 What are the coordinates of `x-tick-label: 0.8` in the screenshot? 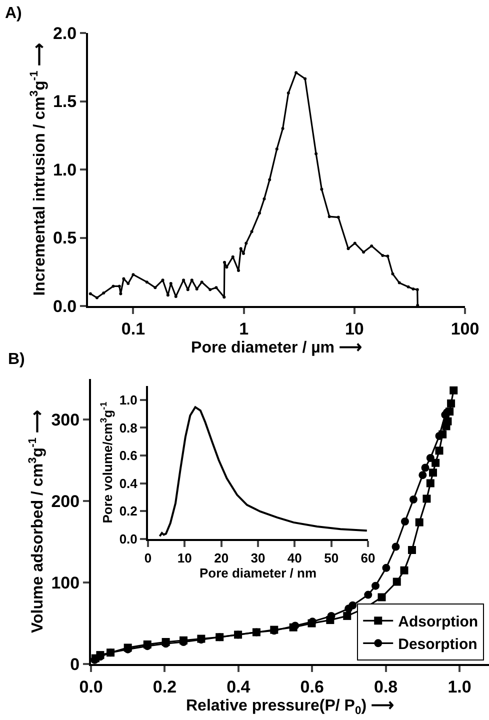 It's located at (386, 686).